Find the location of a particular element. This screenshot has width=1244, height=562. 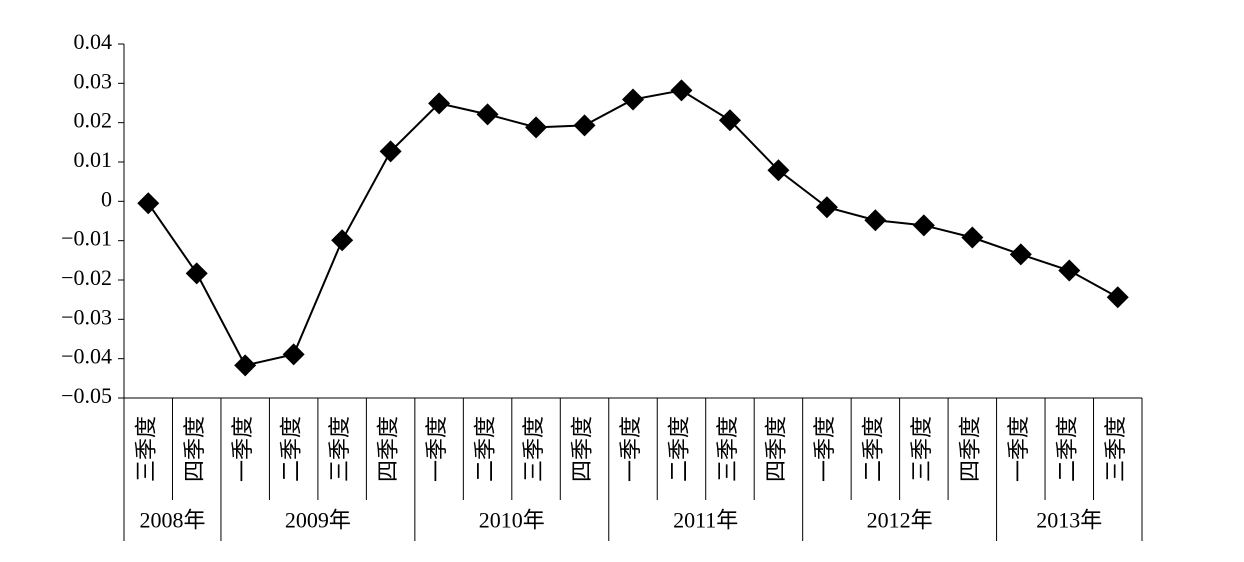

group-label: 2013年 is located at coordinates (1069, 520).